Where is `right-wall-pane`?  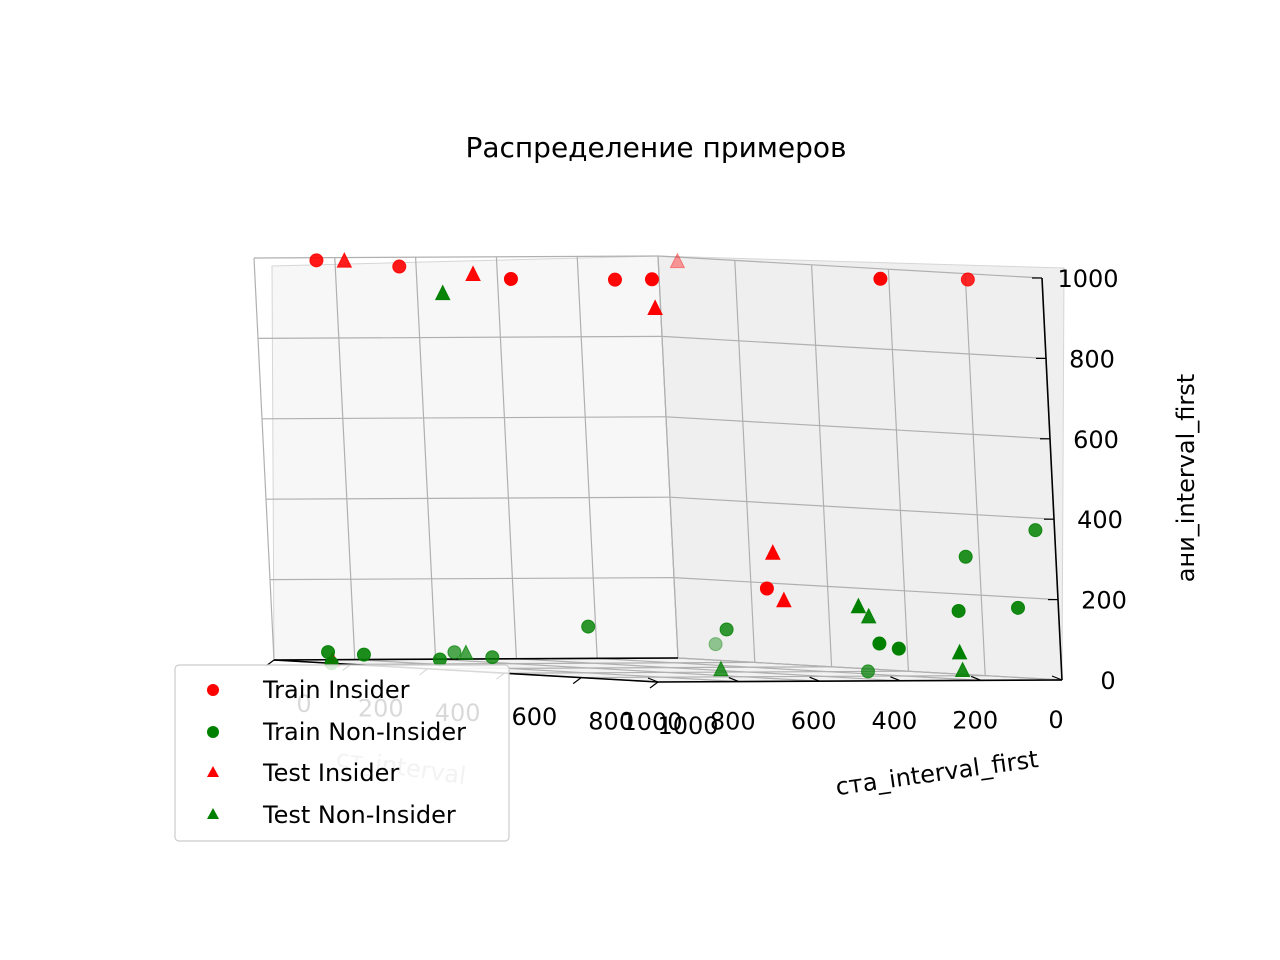 right-wall-pane is located at coordinates (861, 468).